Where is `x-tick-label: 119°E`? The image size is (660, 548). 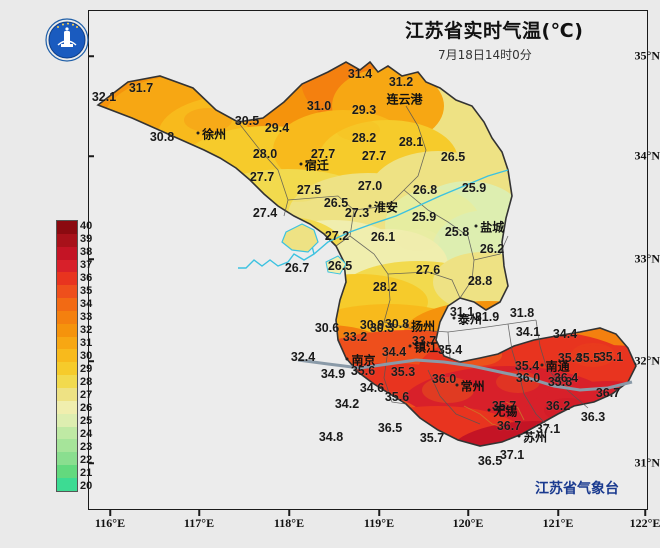
x-tick-label: 119°E is located at coordinates (379, 523).